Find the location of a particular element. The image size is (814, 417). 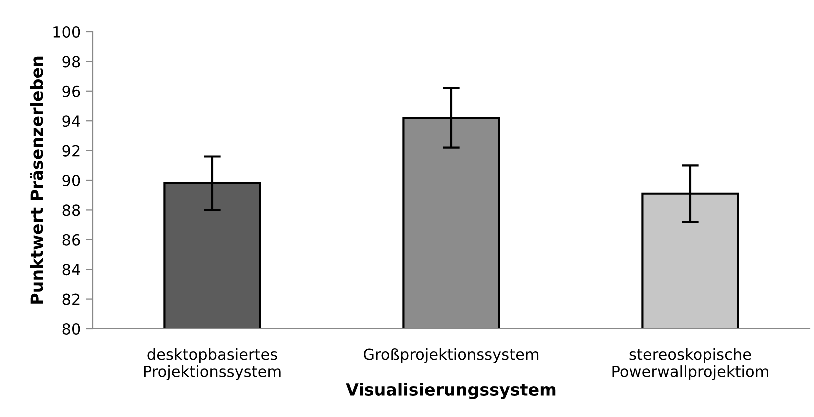

y-tick-label: 94 is located at coordinates (71, 122).